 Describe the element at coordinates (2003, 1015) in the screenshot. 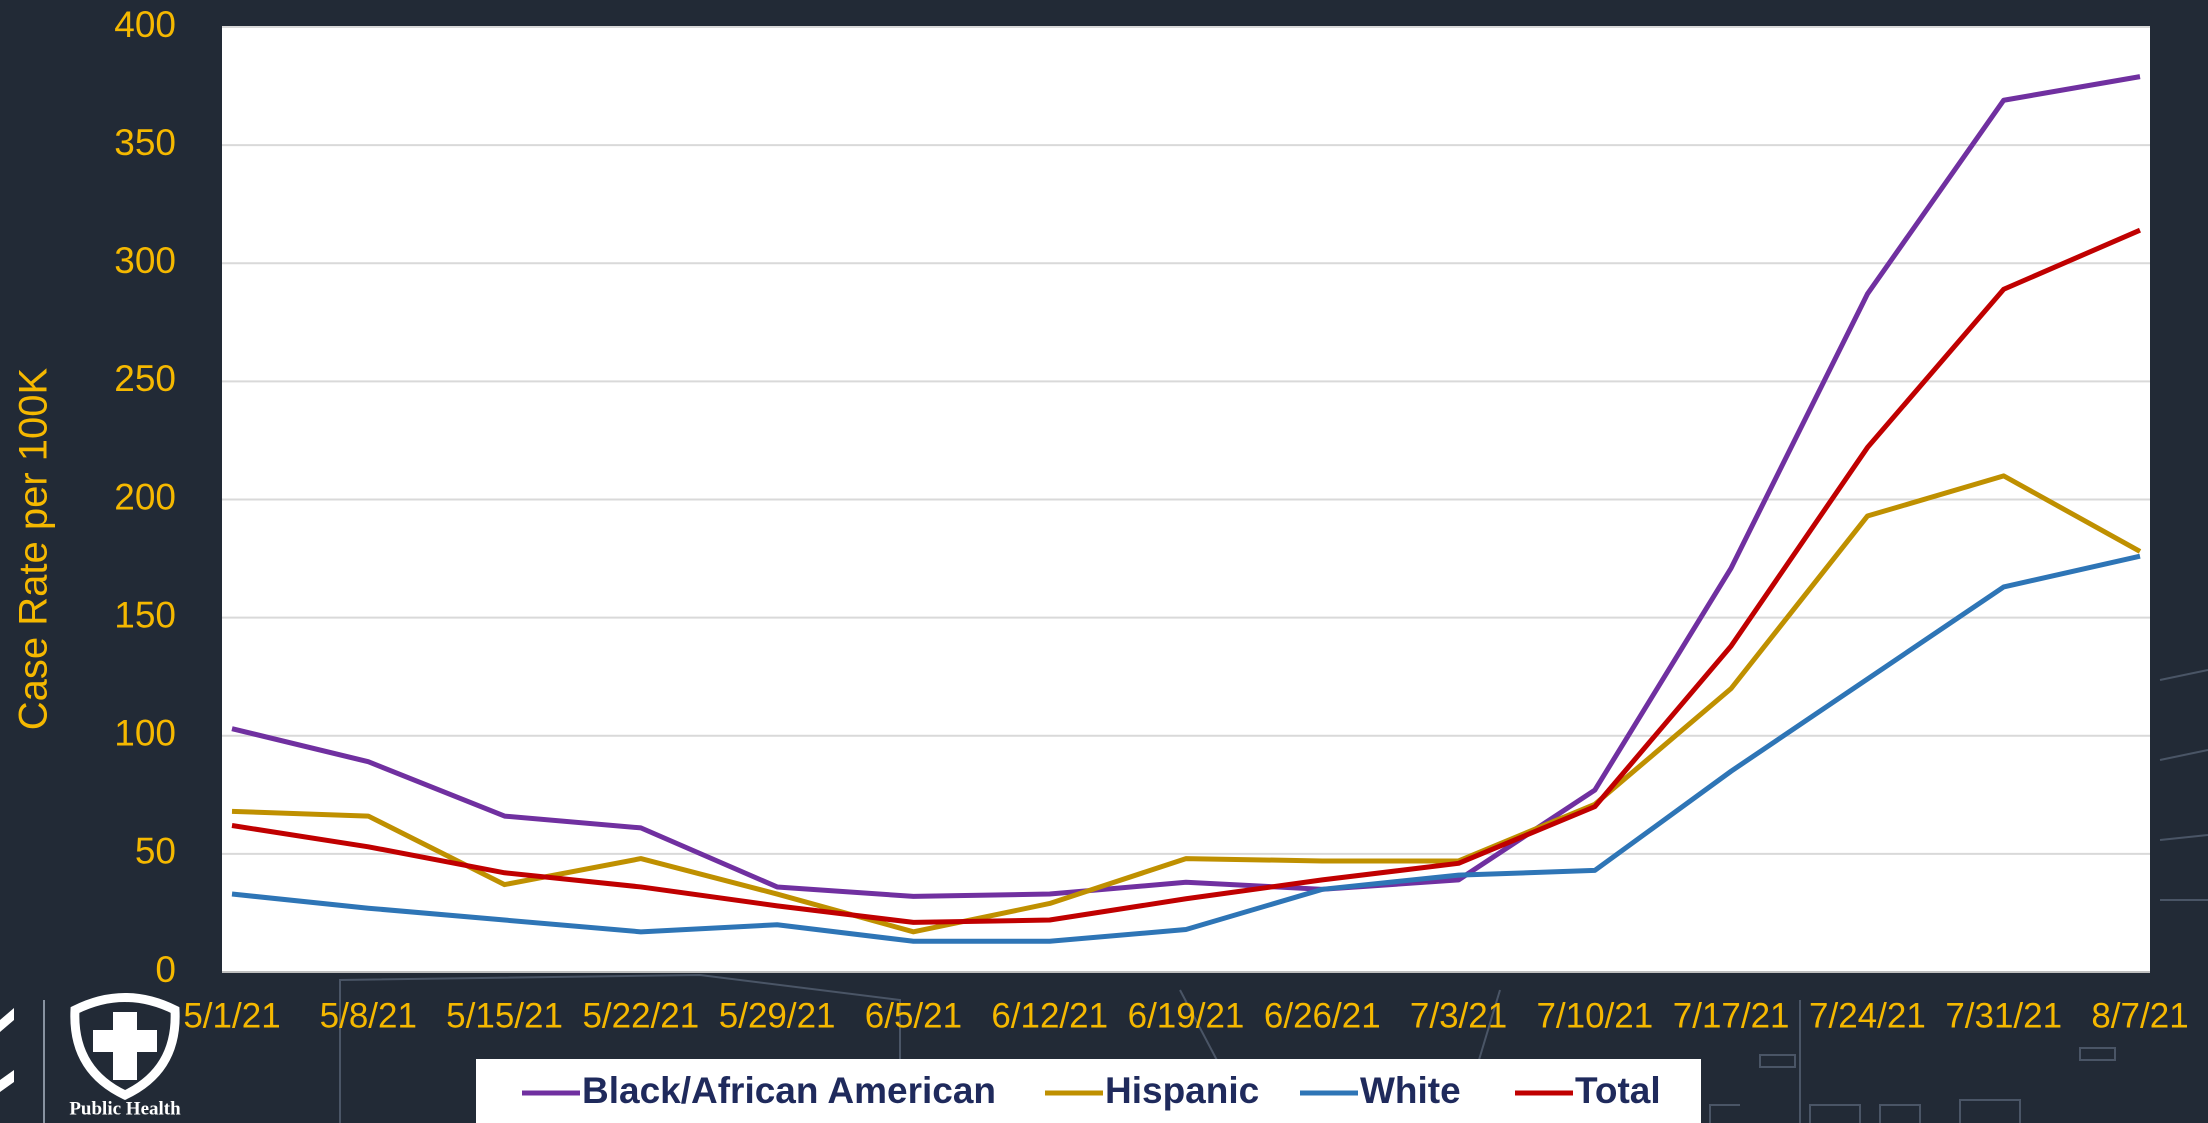

I see `x-tick-label: 7/31/21` at that location.